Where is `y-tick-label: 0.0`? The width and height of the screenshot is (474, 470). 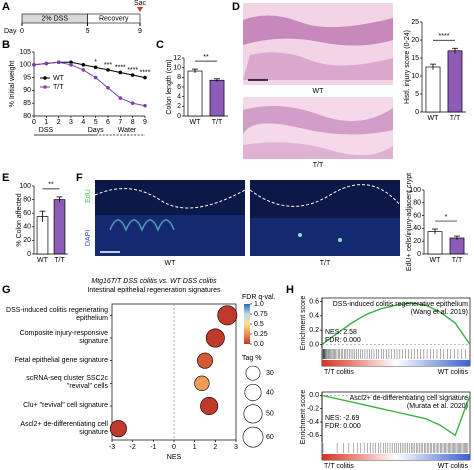 y-tick-label: 0.0 is located at coordinates (314, 395).